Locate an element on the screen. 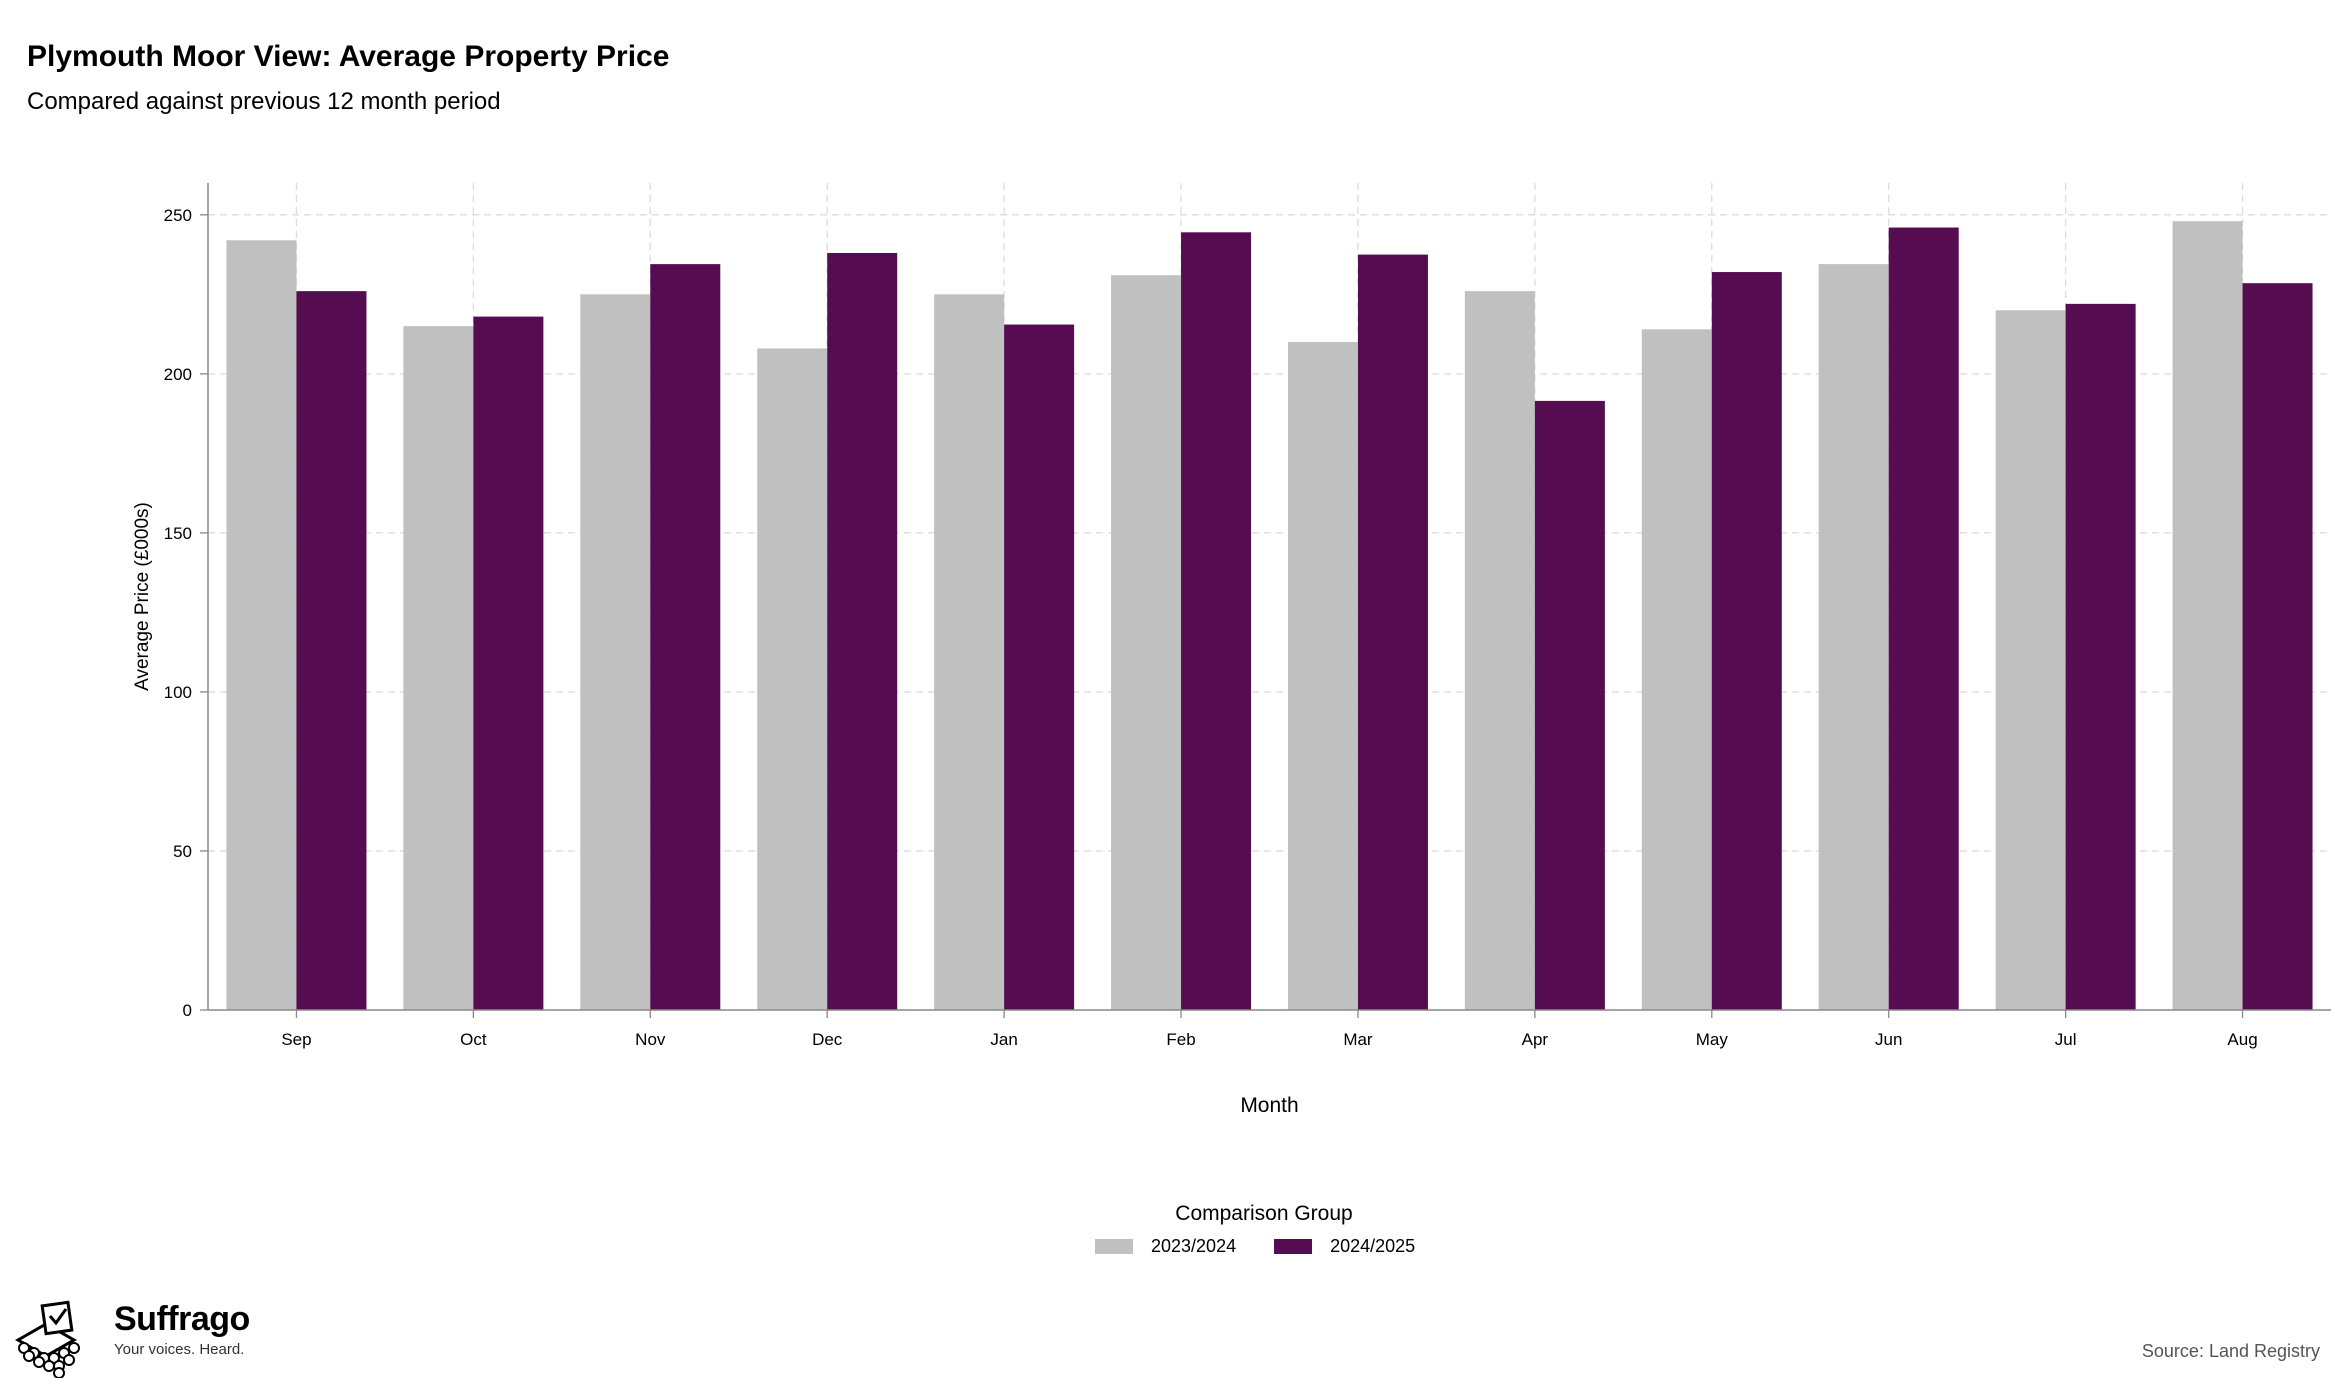 This screenshot has width=2334, height=1388. y-tick-label: 100 is located at coordinates (178, 692).